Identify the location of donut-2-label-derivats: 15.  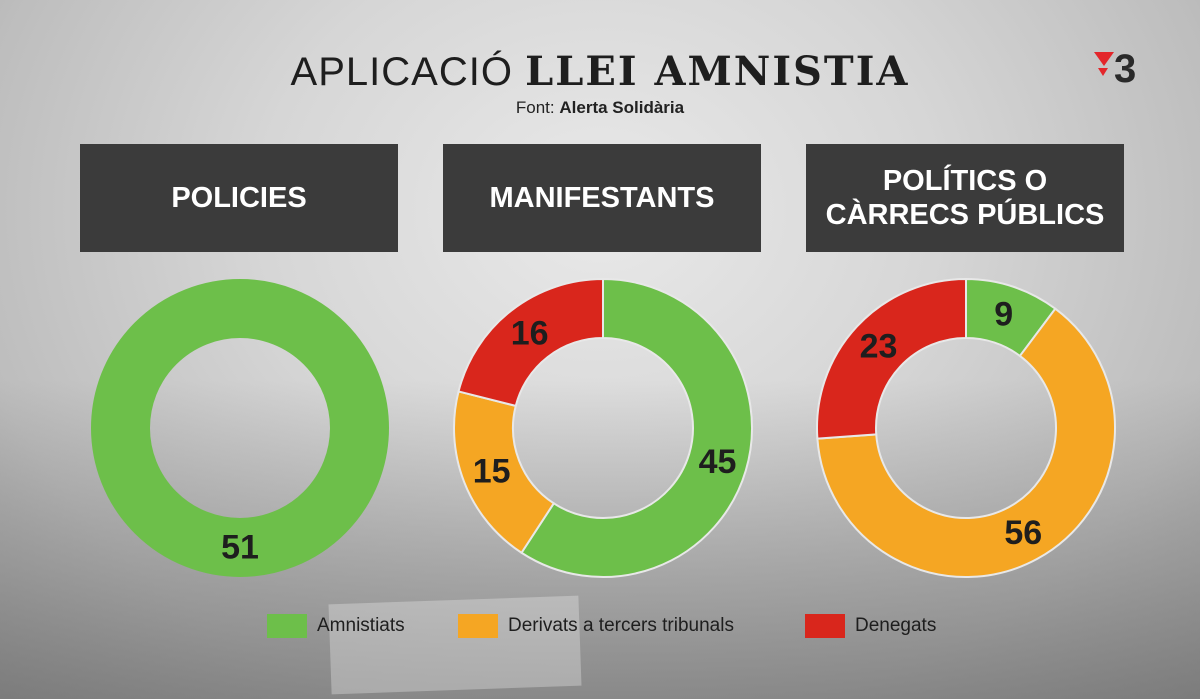
(492, 471).